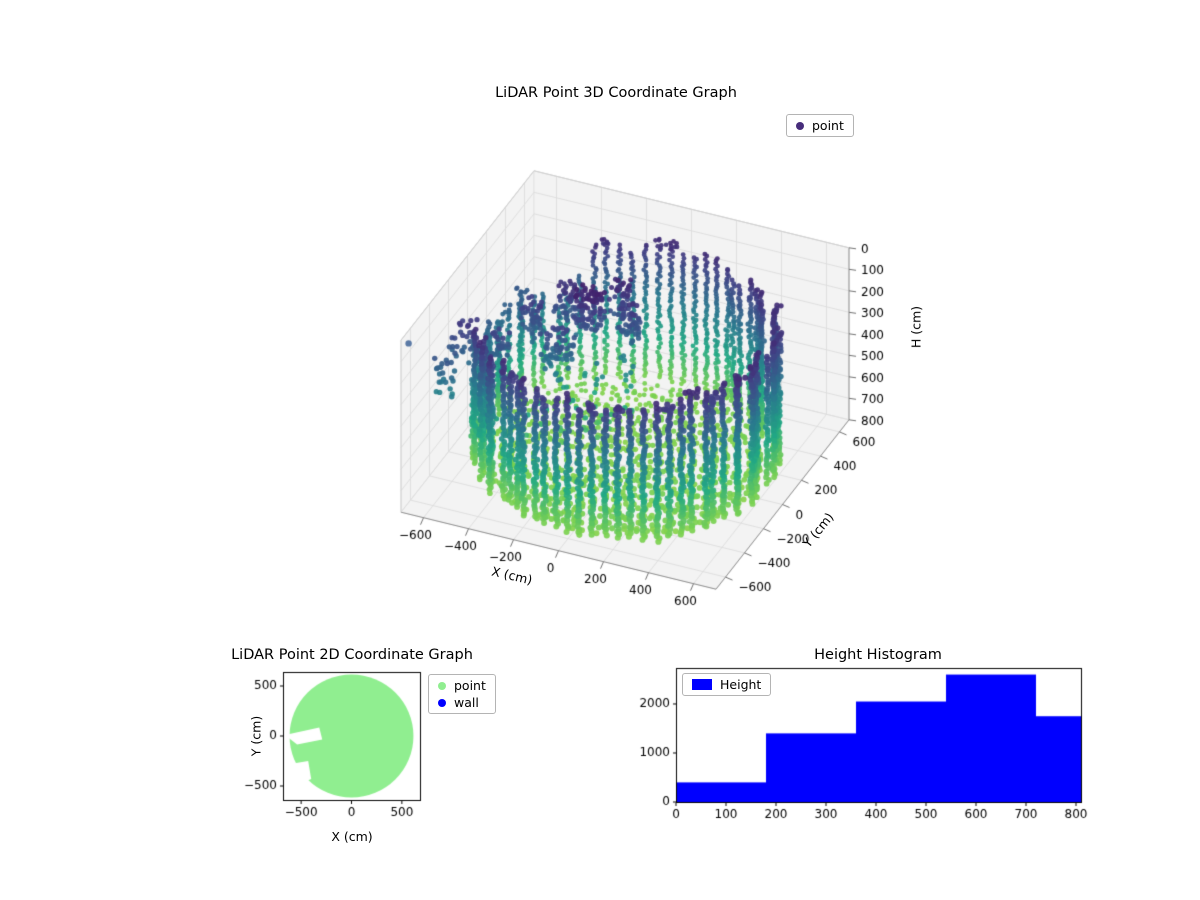 The image size is (1200, 900). What do you see at coordinates (352, 836) in the screenshot?
I see `plot2d-xlabel: X (cm)` at bounding box center [352, 836].